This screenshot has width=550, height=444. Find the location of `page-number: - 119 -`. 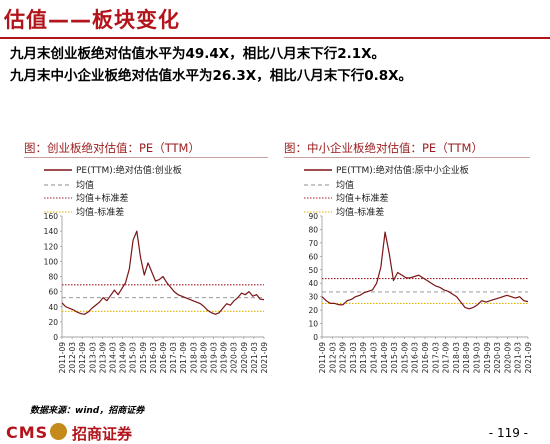

page-number: - 119 - is located at coordinates (508, 433).